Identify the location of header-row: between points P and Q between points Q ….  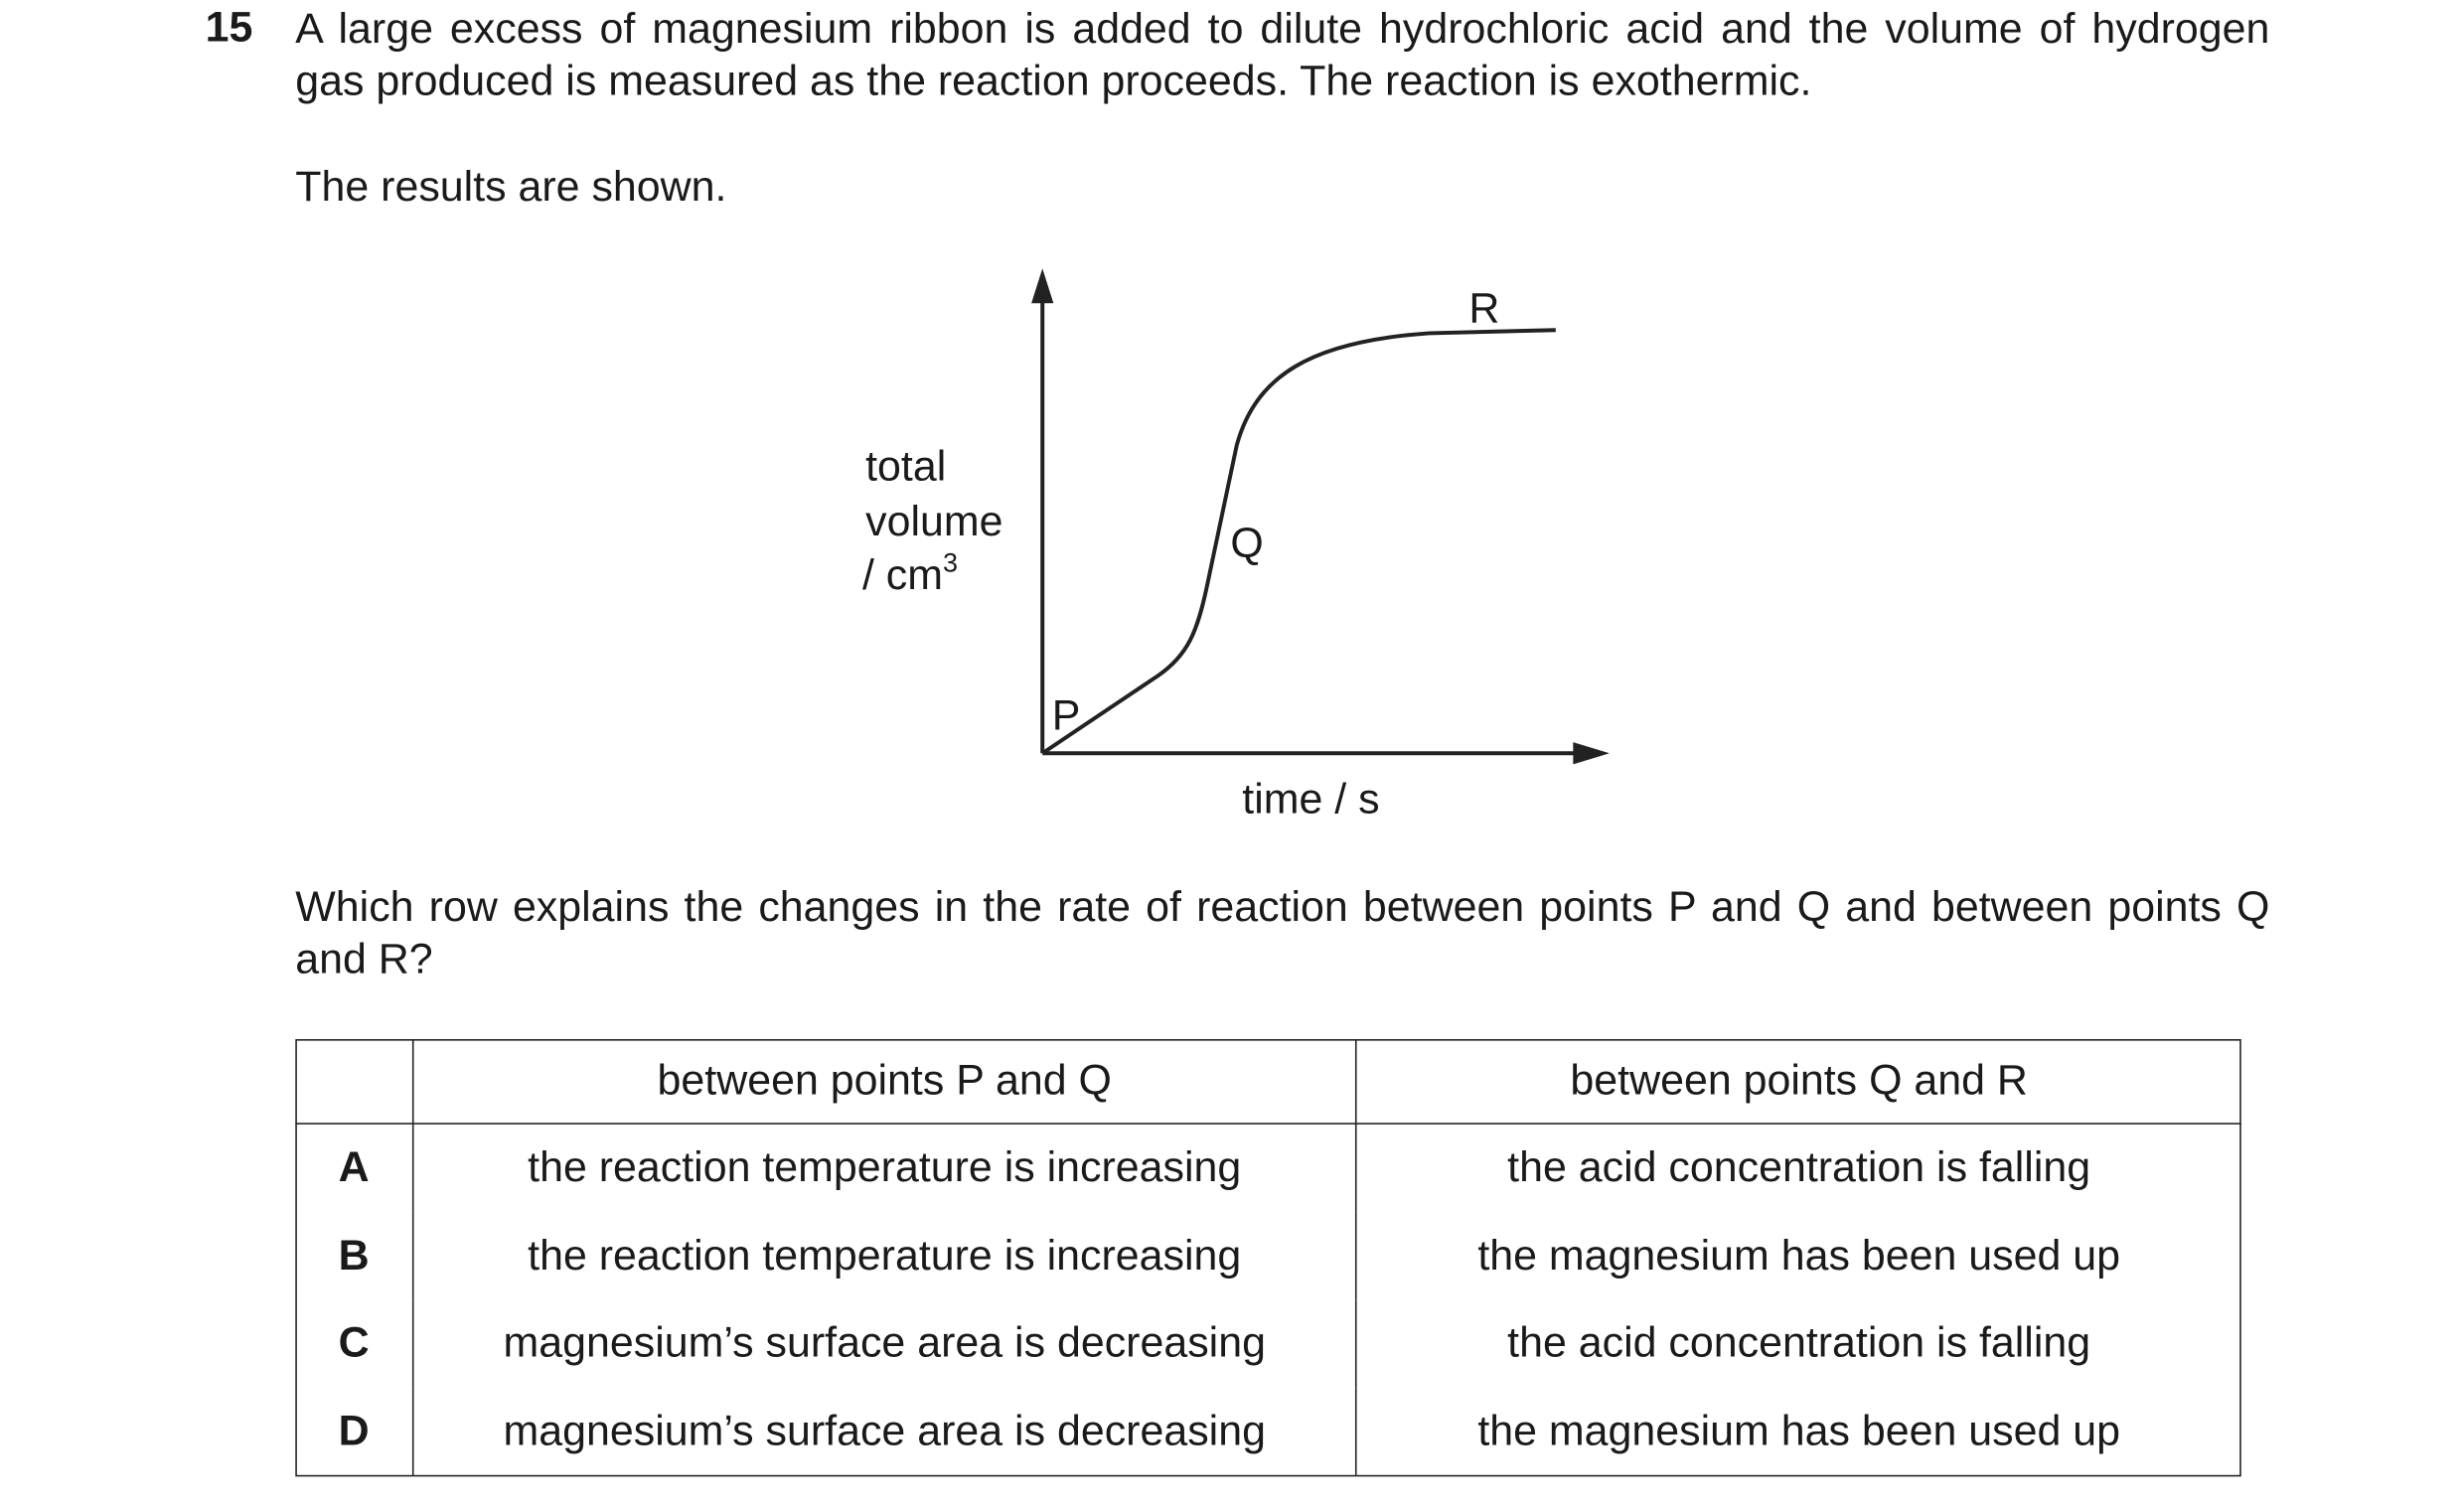
(1268, 1082).